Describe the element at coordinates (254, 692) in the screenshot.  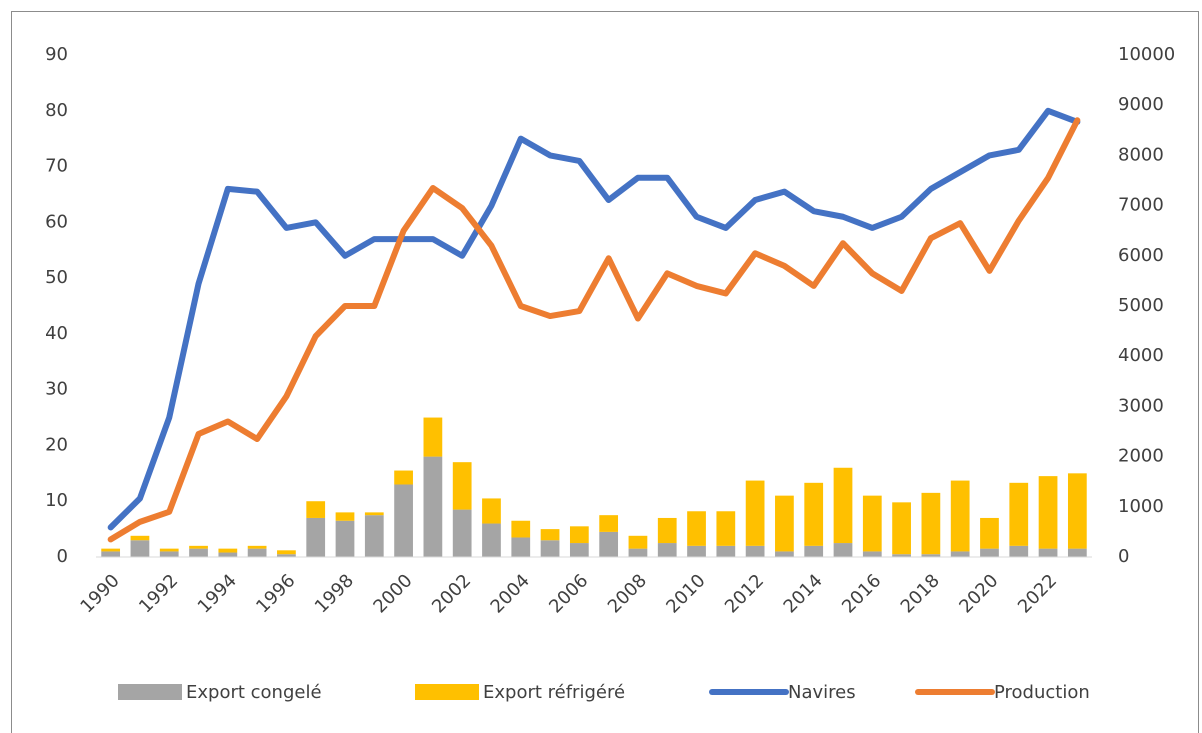
I see `legend-label: Export congelé` at that location.